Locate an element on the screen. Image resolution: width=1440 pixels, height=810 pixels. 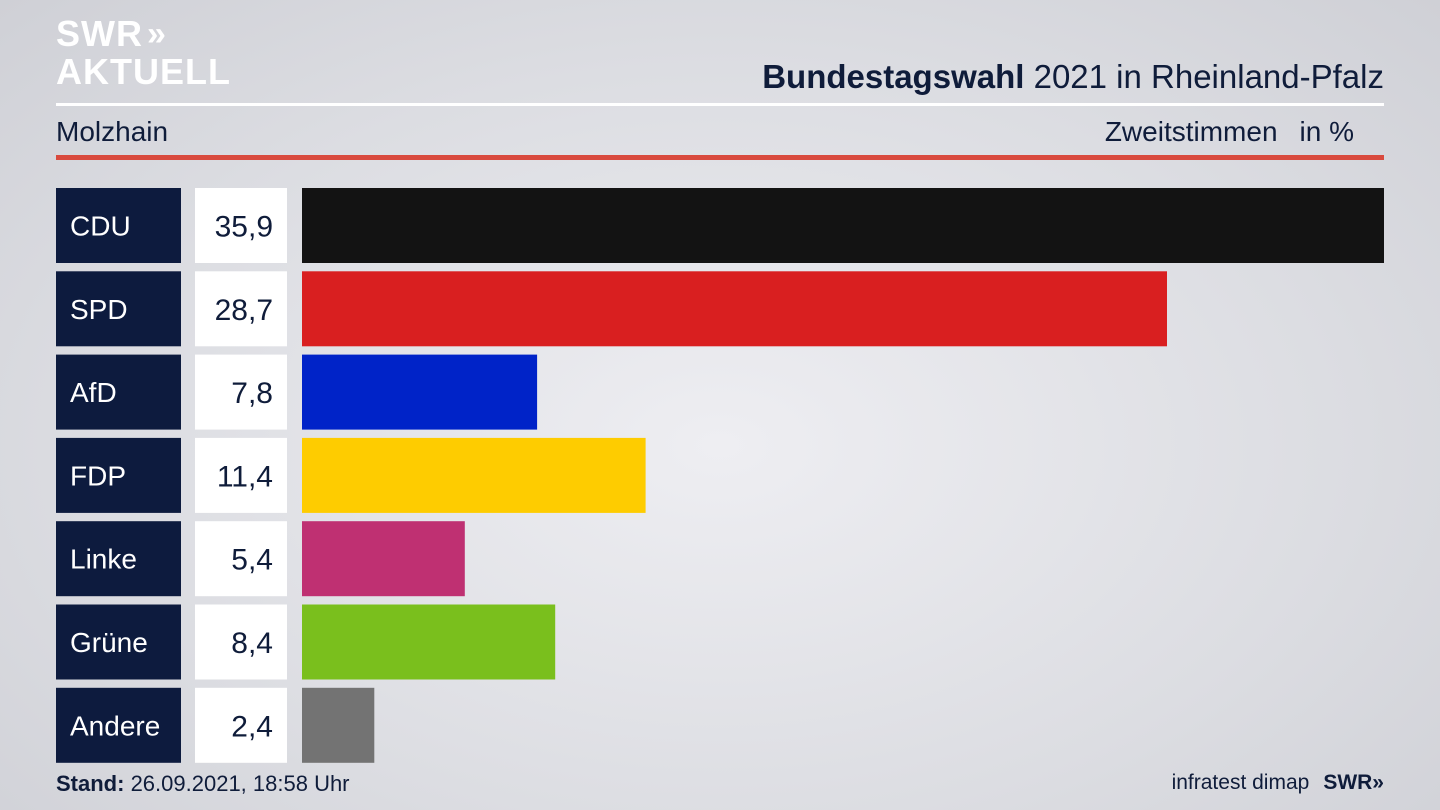
value-box-andere is located at coordinates (241, 725).